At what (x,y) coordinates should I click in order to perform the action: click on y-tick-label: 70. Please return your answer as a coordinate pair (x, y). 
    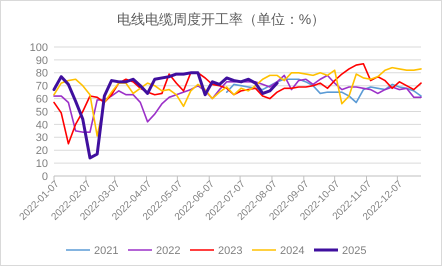
    Looking at the image, I should click on (42, 86).